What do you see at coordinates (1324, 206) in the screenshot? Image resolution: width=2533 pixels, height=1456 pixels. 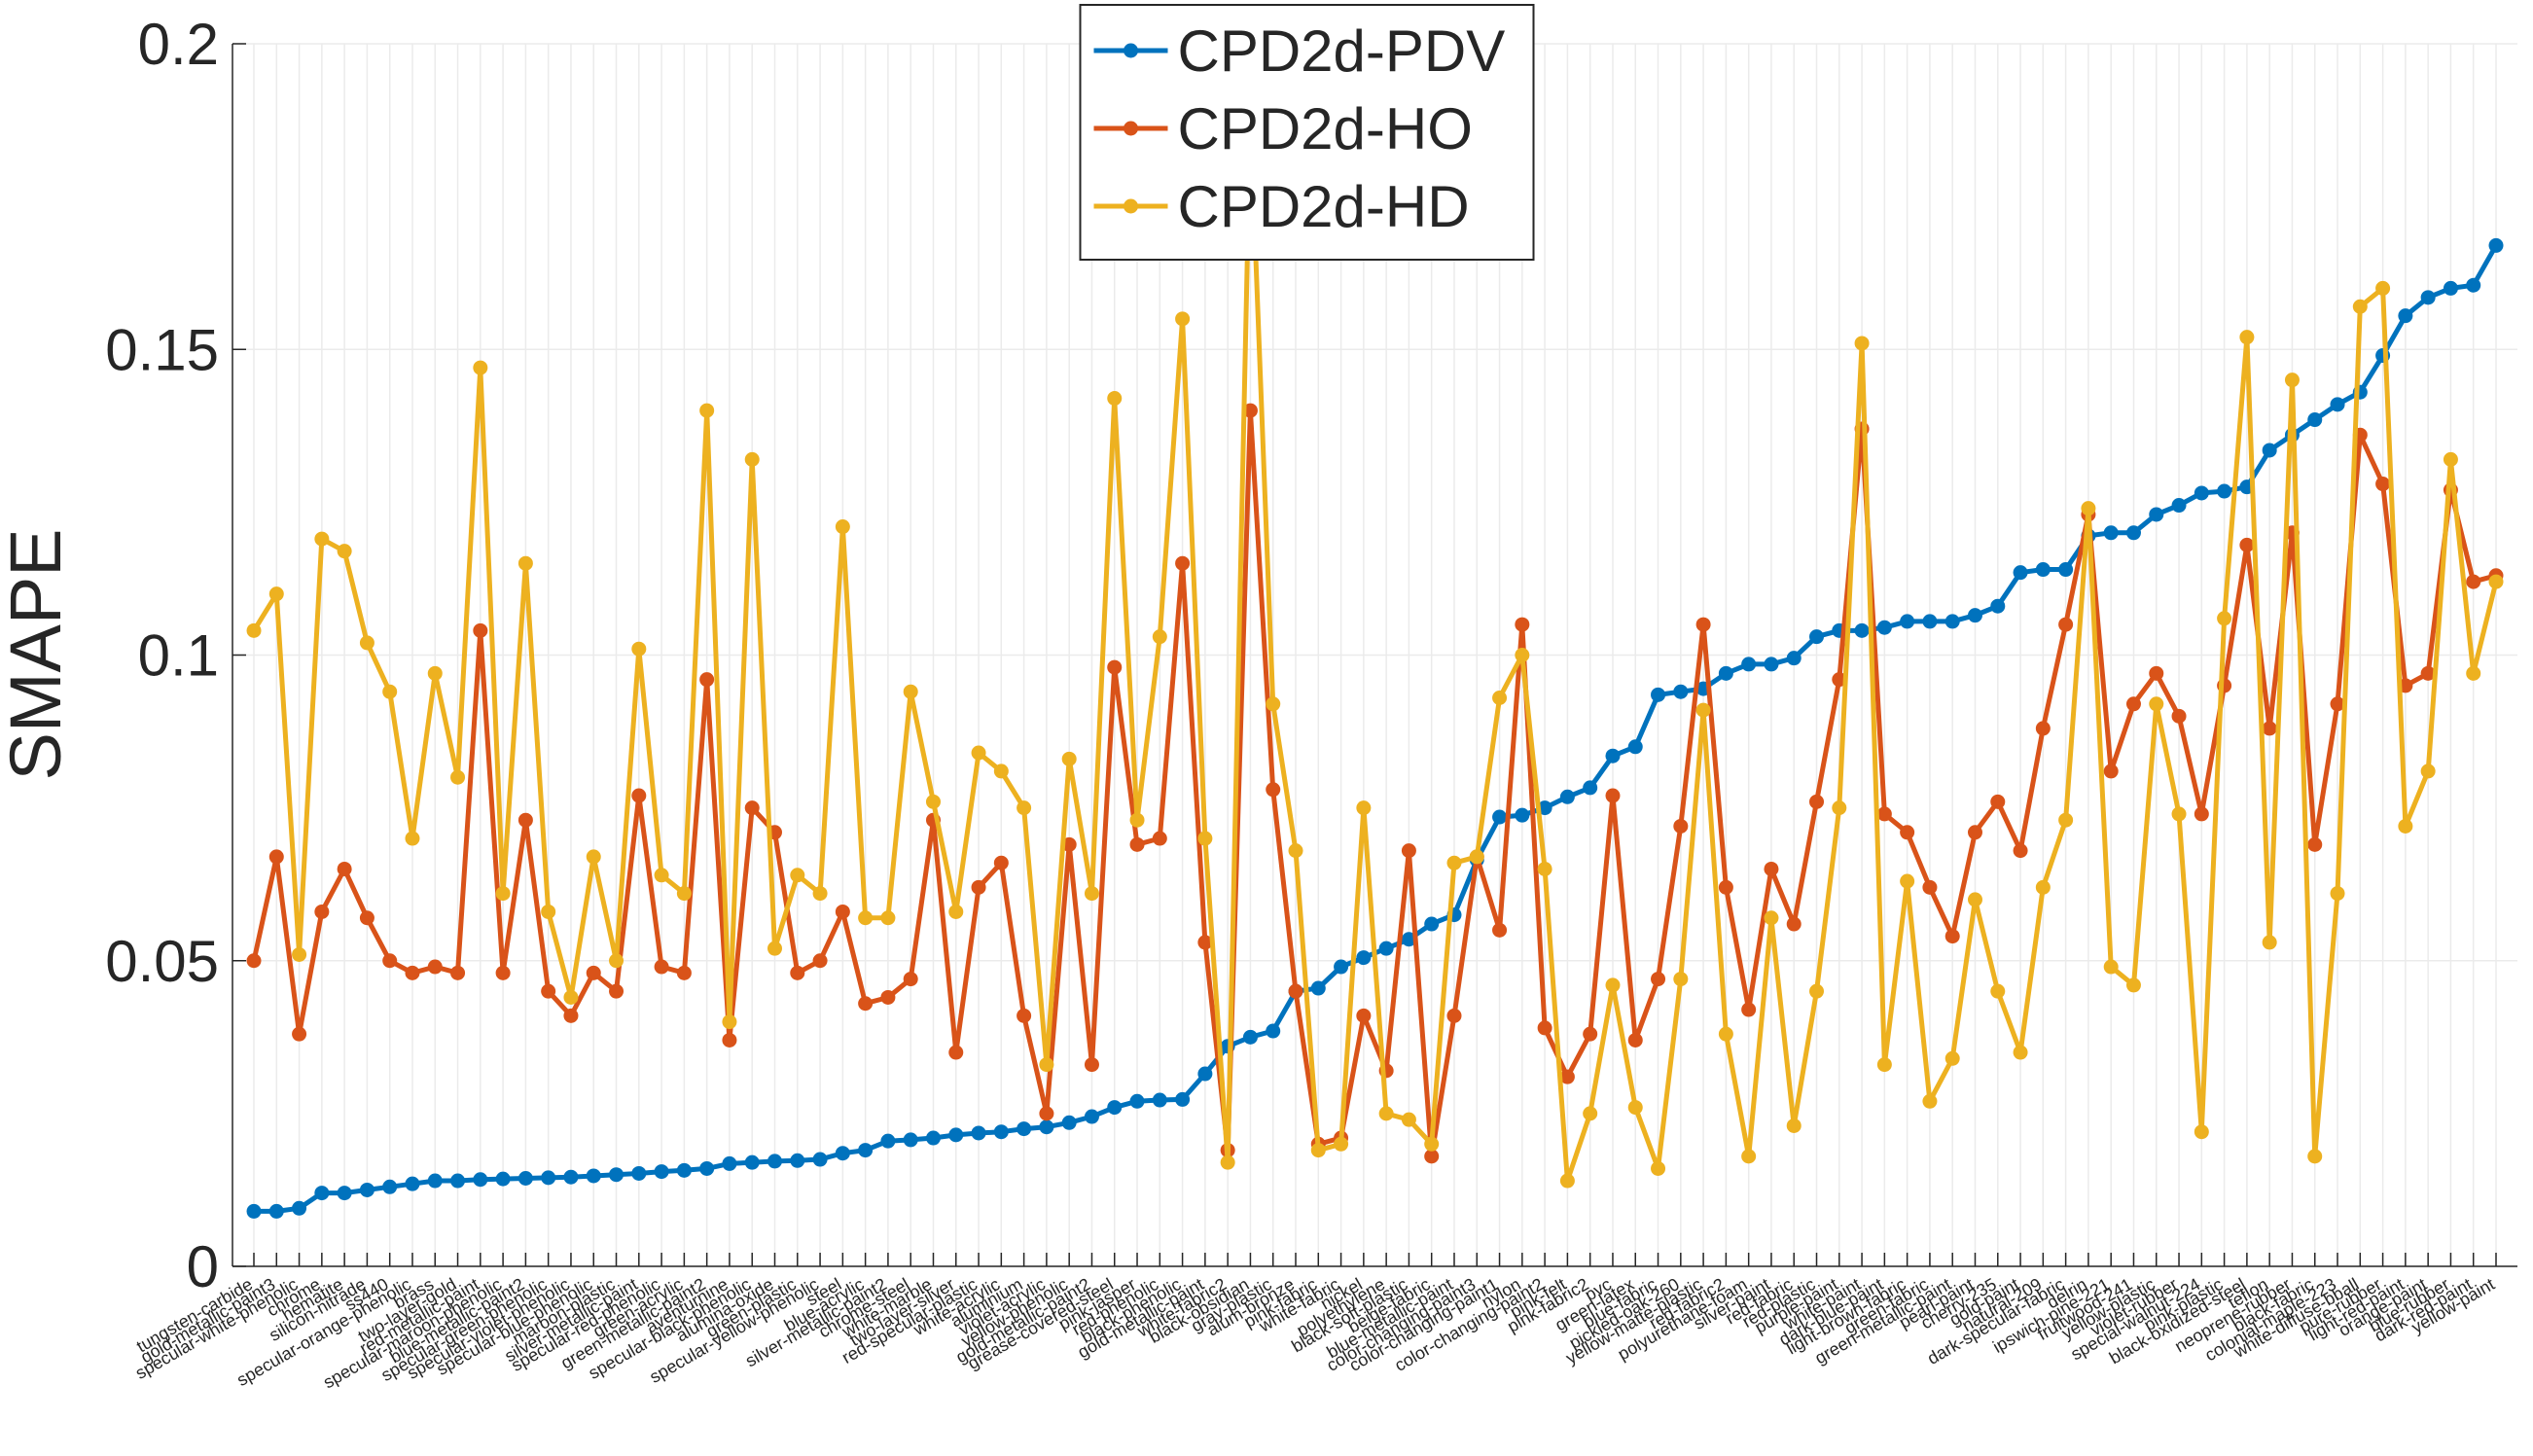 I see `legend-label: CPD2d-HD` at bounding box center [1324, 206].